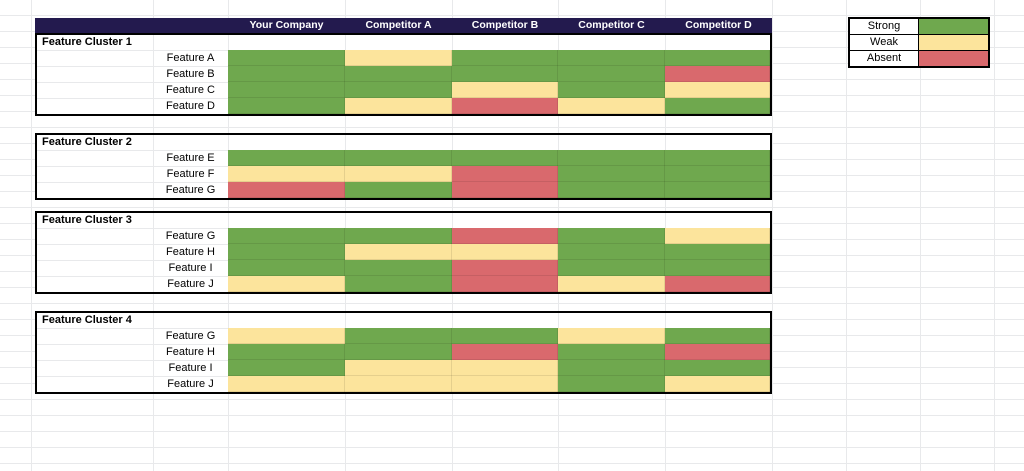 Image resolution: width=1024 pixels, height=471 pixels. Describe the element at coordinates (505, 25) in the screenshot. I see `header-cell-competitor-b: Competitor B` at that location.